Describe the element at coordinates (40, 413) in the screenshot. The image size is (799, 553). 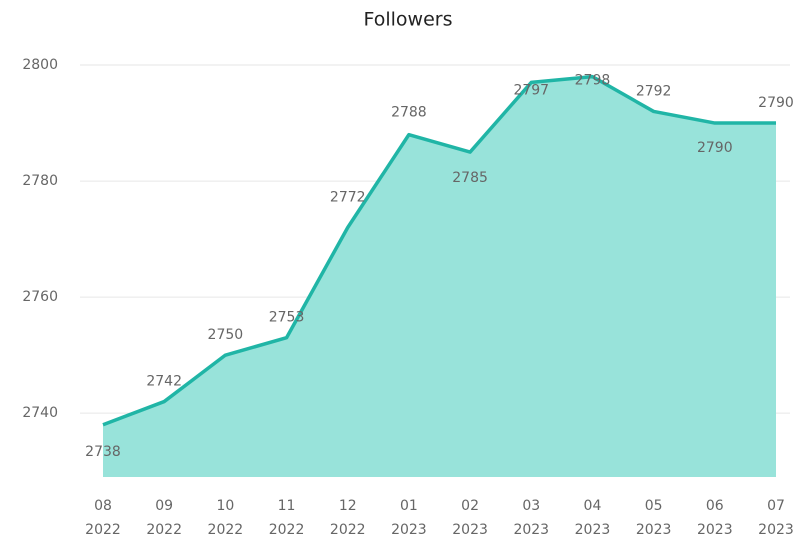
I see `y-tick-label: 2740` at that location.